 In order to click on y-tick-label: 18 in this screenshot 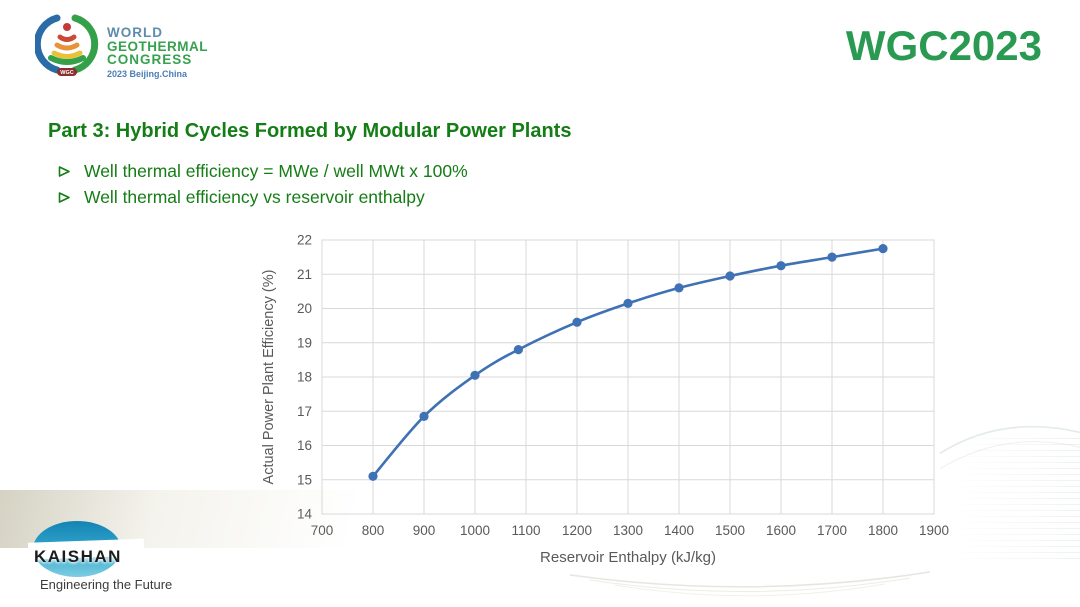, I will do `click(304, 377)`.